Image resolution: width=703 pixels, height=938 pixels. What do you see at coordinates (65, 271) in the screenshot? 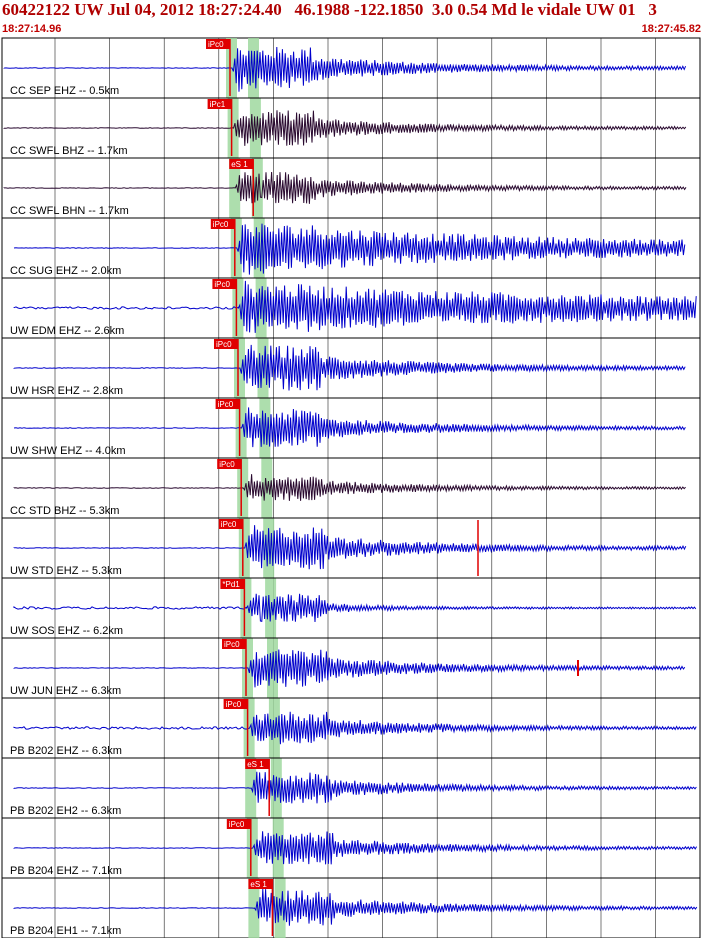
I see `channel-label: CC SUG EHZ -- 2.0km` at bounding box center [65, 271].